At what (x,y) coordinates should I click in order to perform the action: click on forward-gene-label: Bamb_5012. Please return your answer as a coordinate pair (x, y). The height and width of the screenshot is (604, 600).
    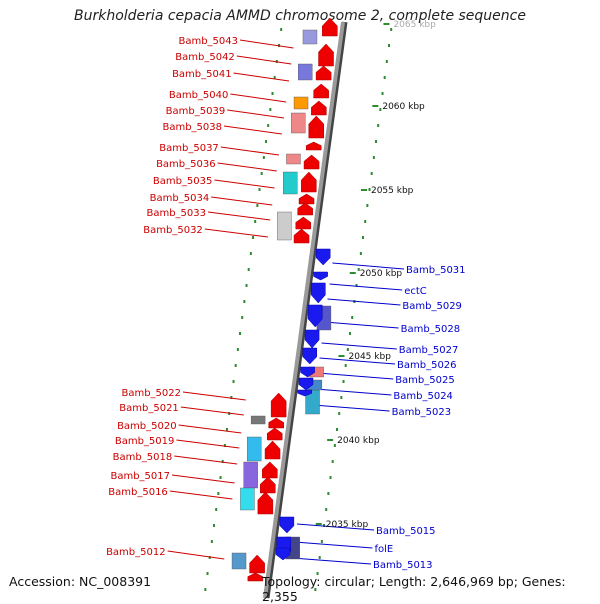
    Looking at the image, I should click on (136, 552).